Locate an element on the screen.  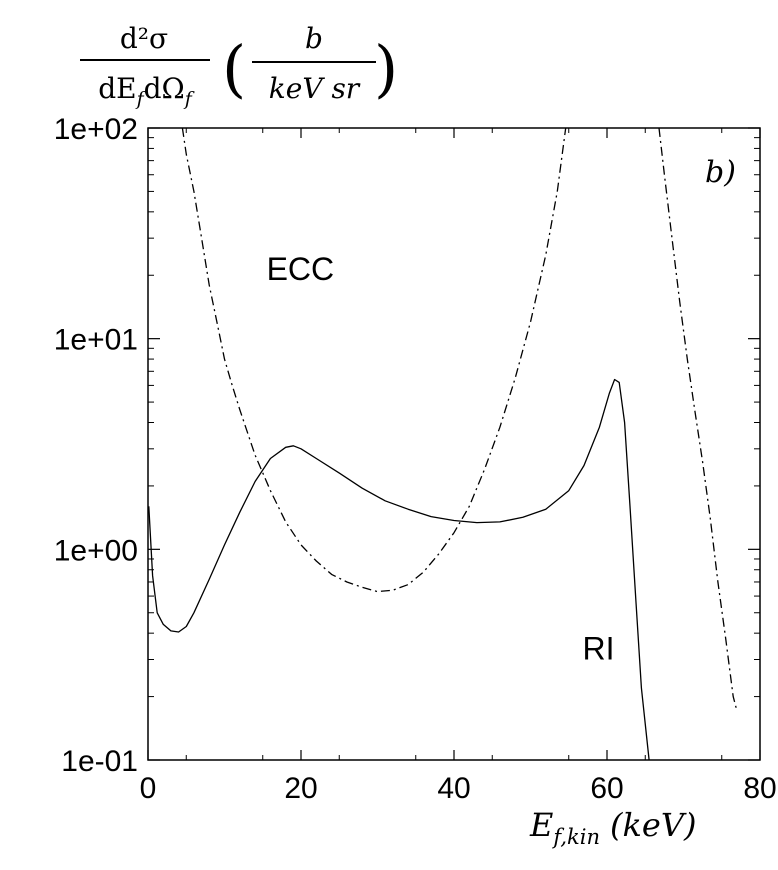
annotation-ecc: ECC is located at coordinates (301, 269).